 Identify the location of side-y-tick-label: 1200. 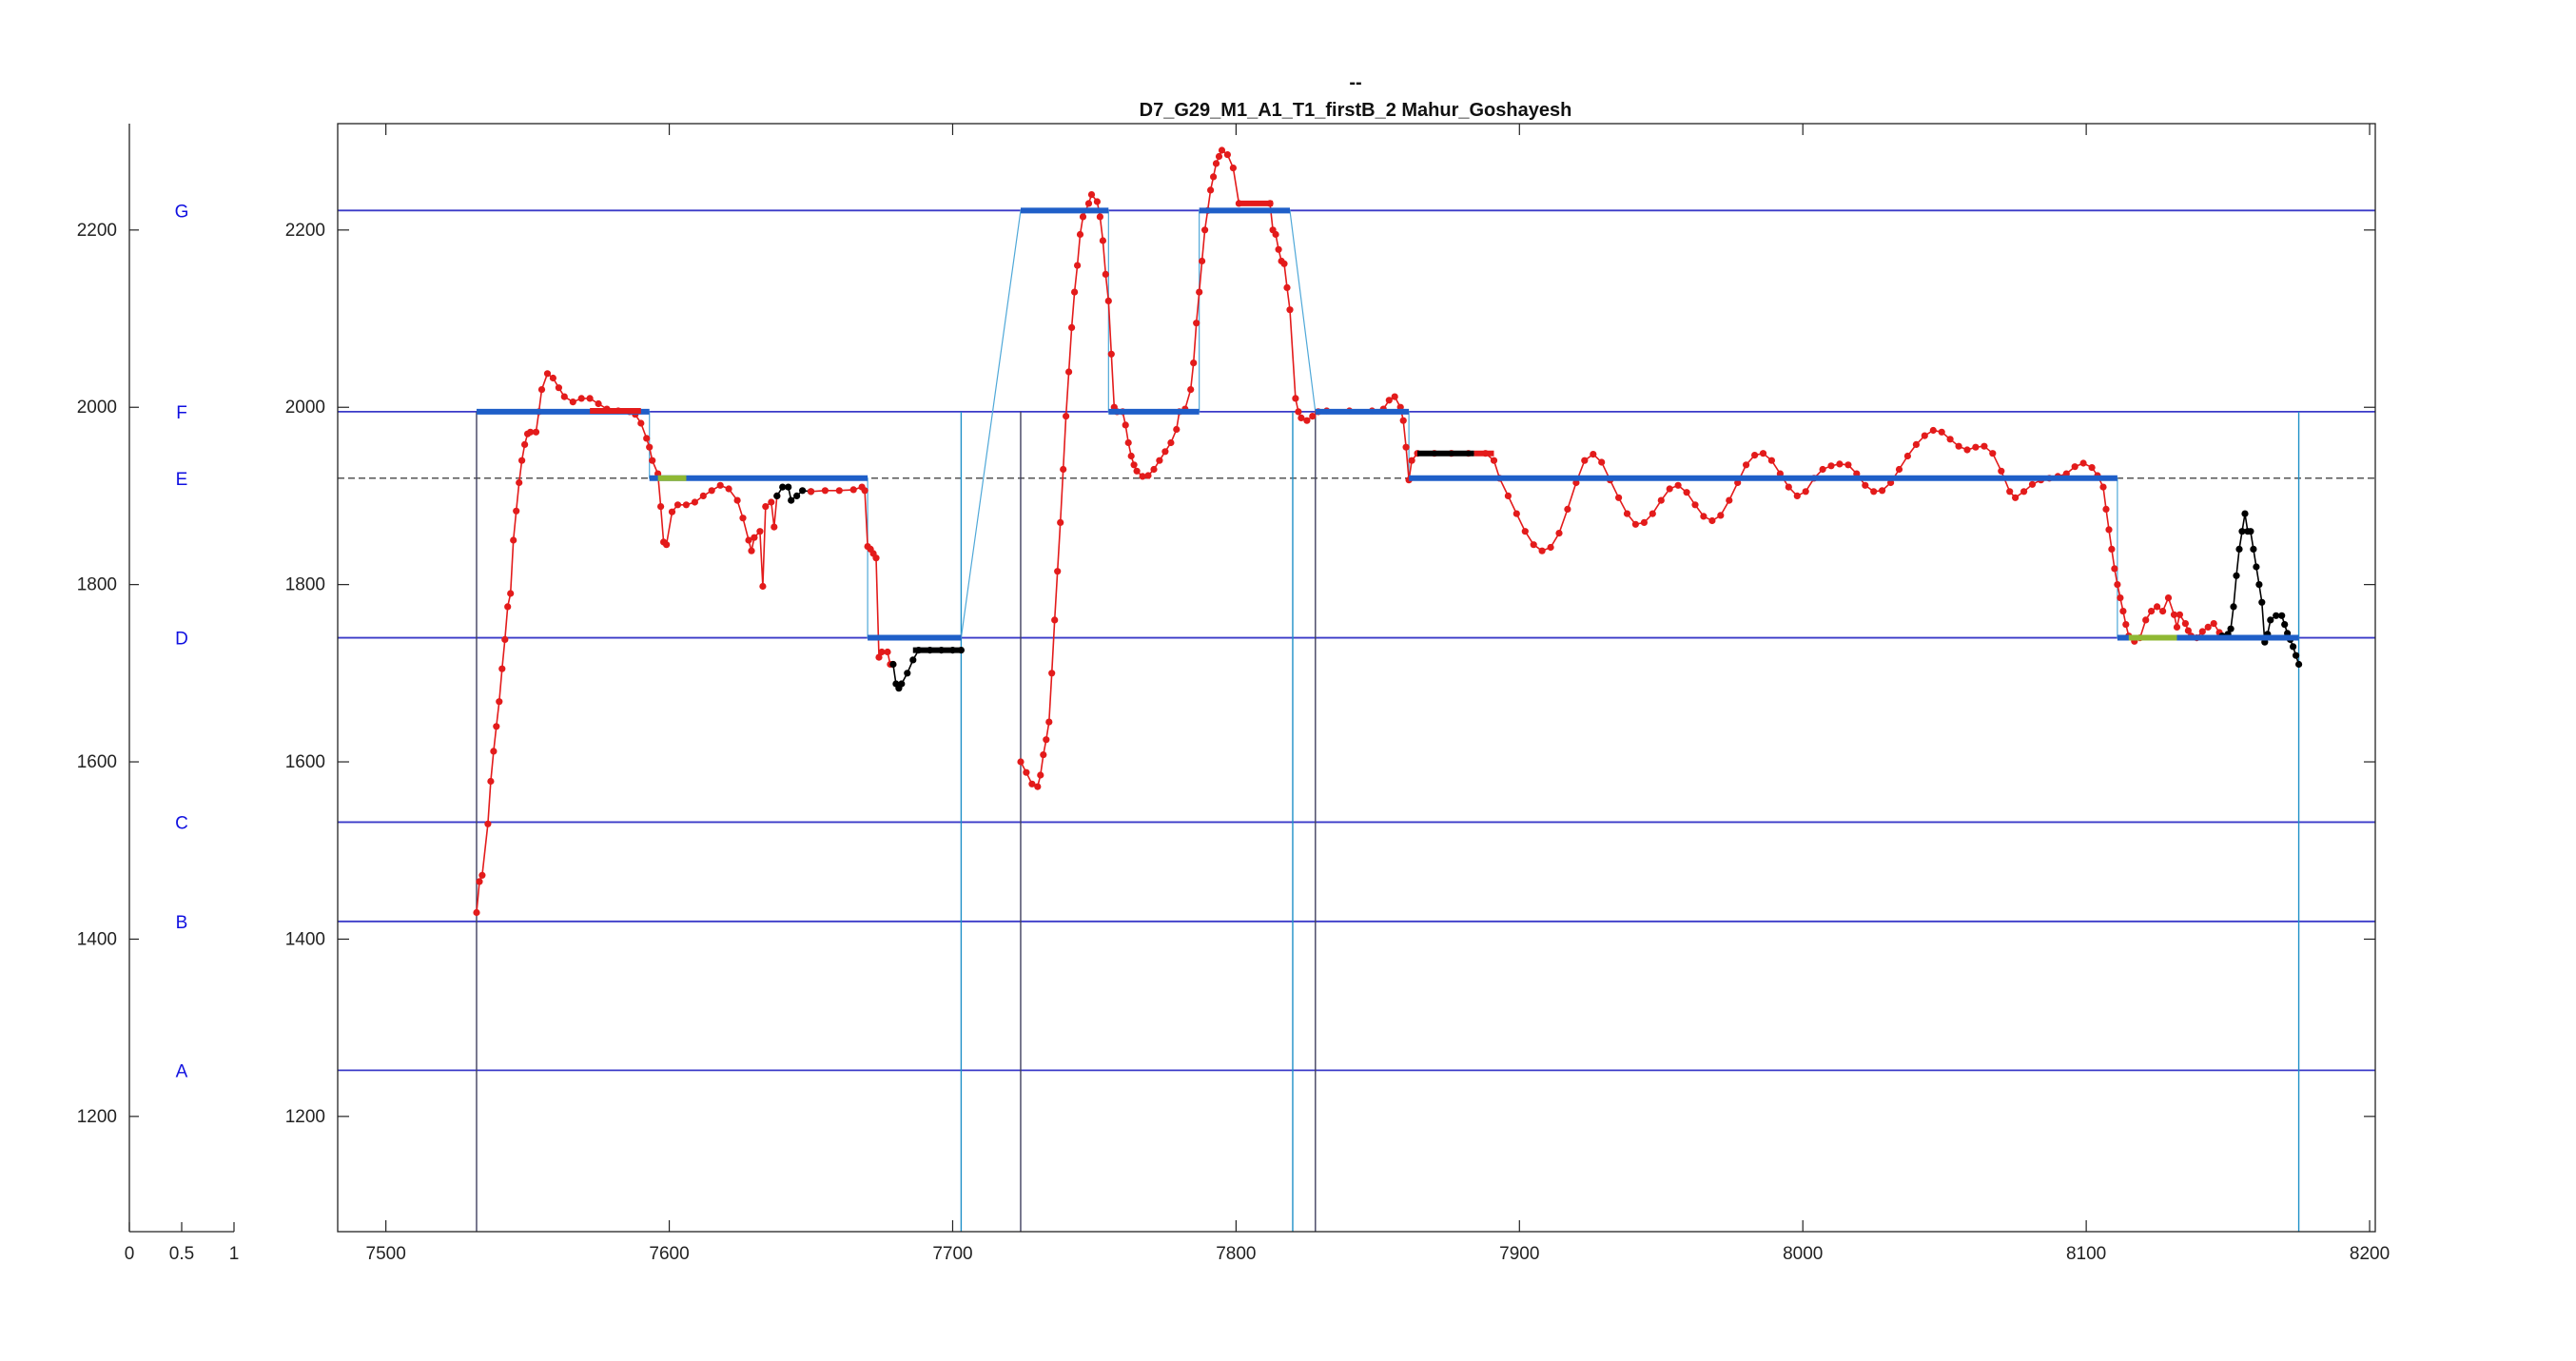
(97, 1117).